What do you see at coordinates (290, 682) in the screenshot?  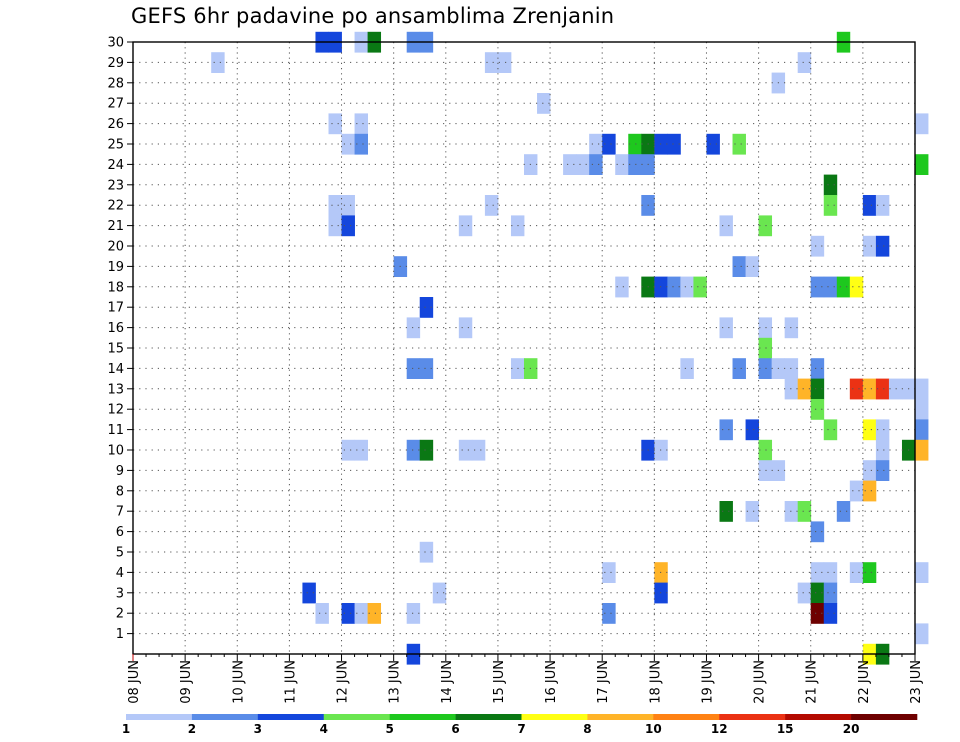 I see `x-tick-label: 11 JUN` at bounding box center [290, 682].